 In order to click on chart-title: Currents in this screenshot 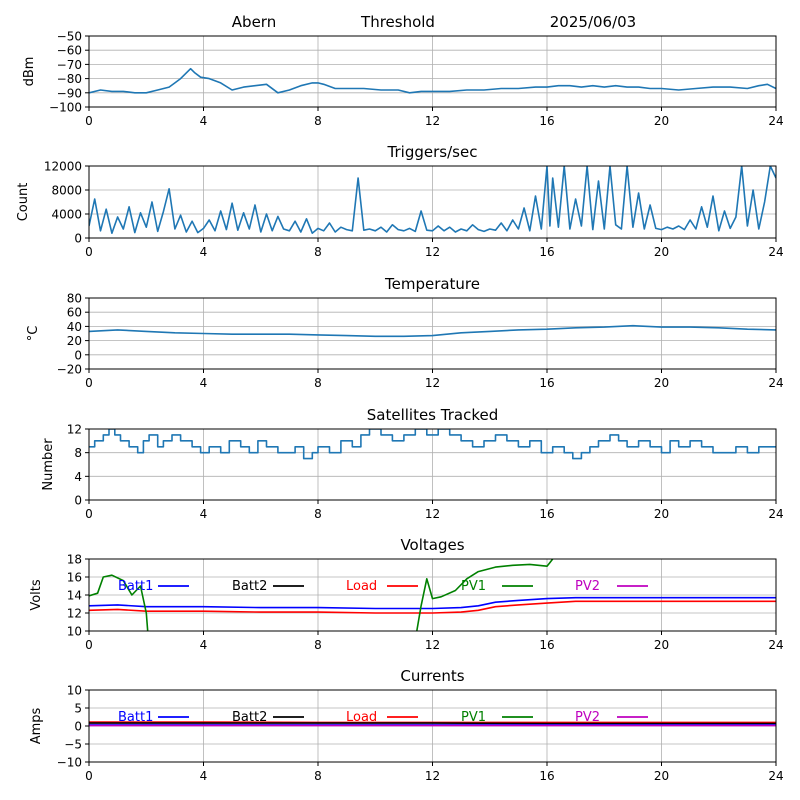, I will do `click(432, 676)`.